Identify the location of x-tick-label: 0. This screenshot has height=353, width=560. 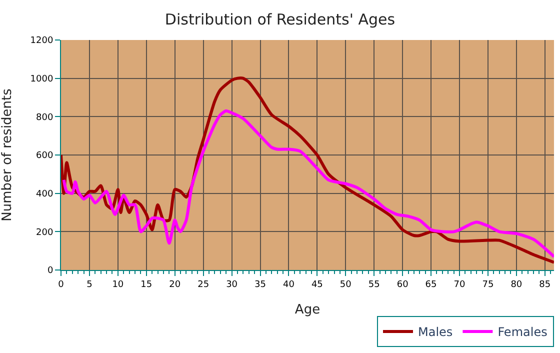
(61, 285).